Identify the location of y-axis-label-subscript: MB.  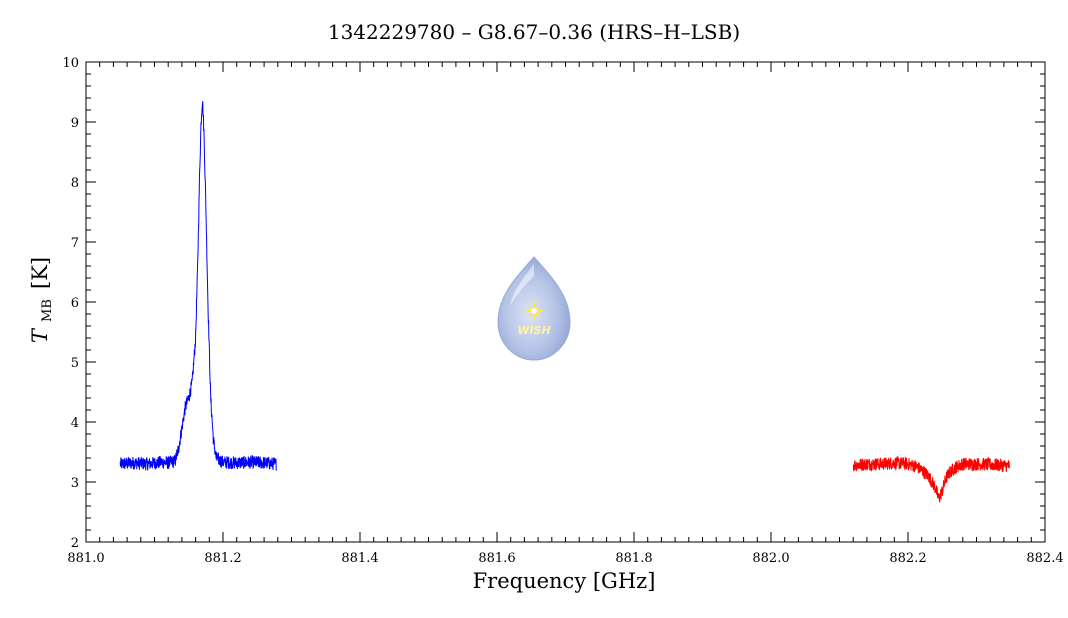
(47, 310).